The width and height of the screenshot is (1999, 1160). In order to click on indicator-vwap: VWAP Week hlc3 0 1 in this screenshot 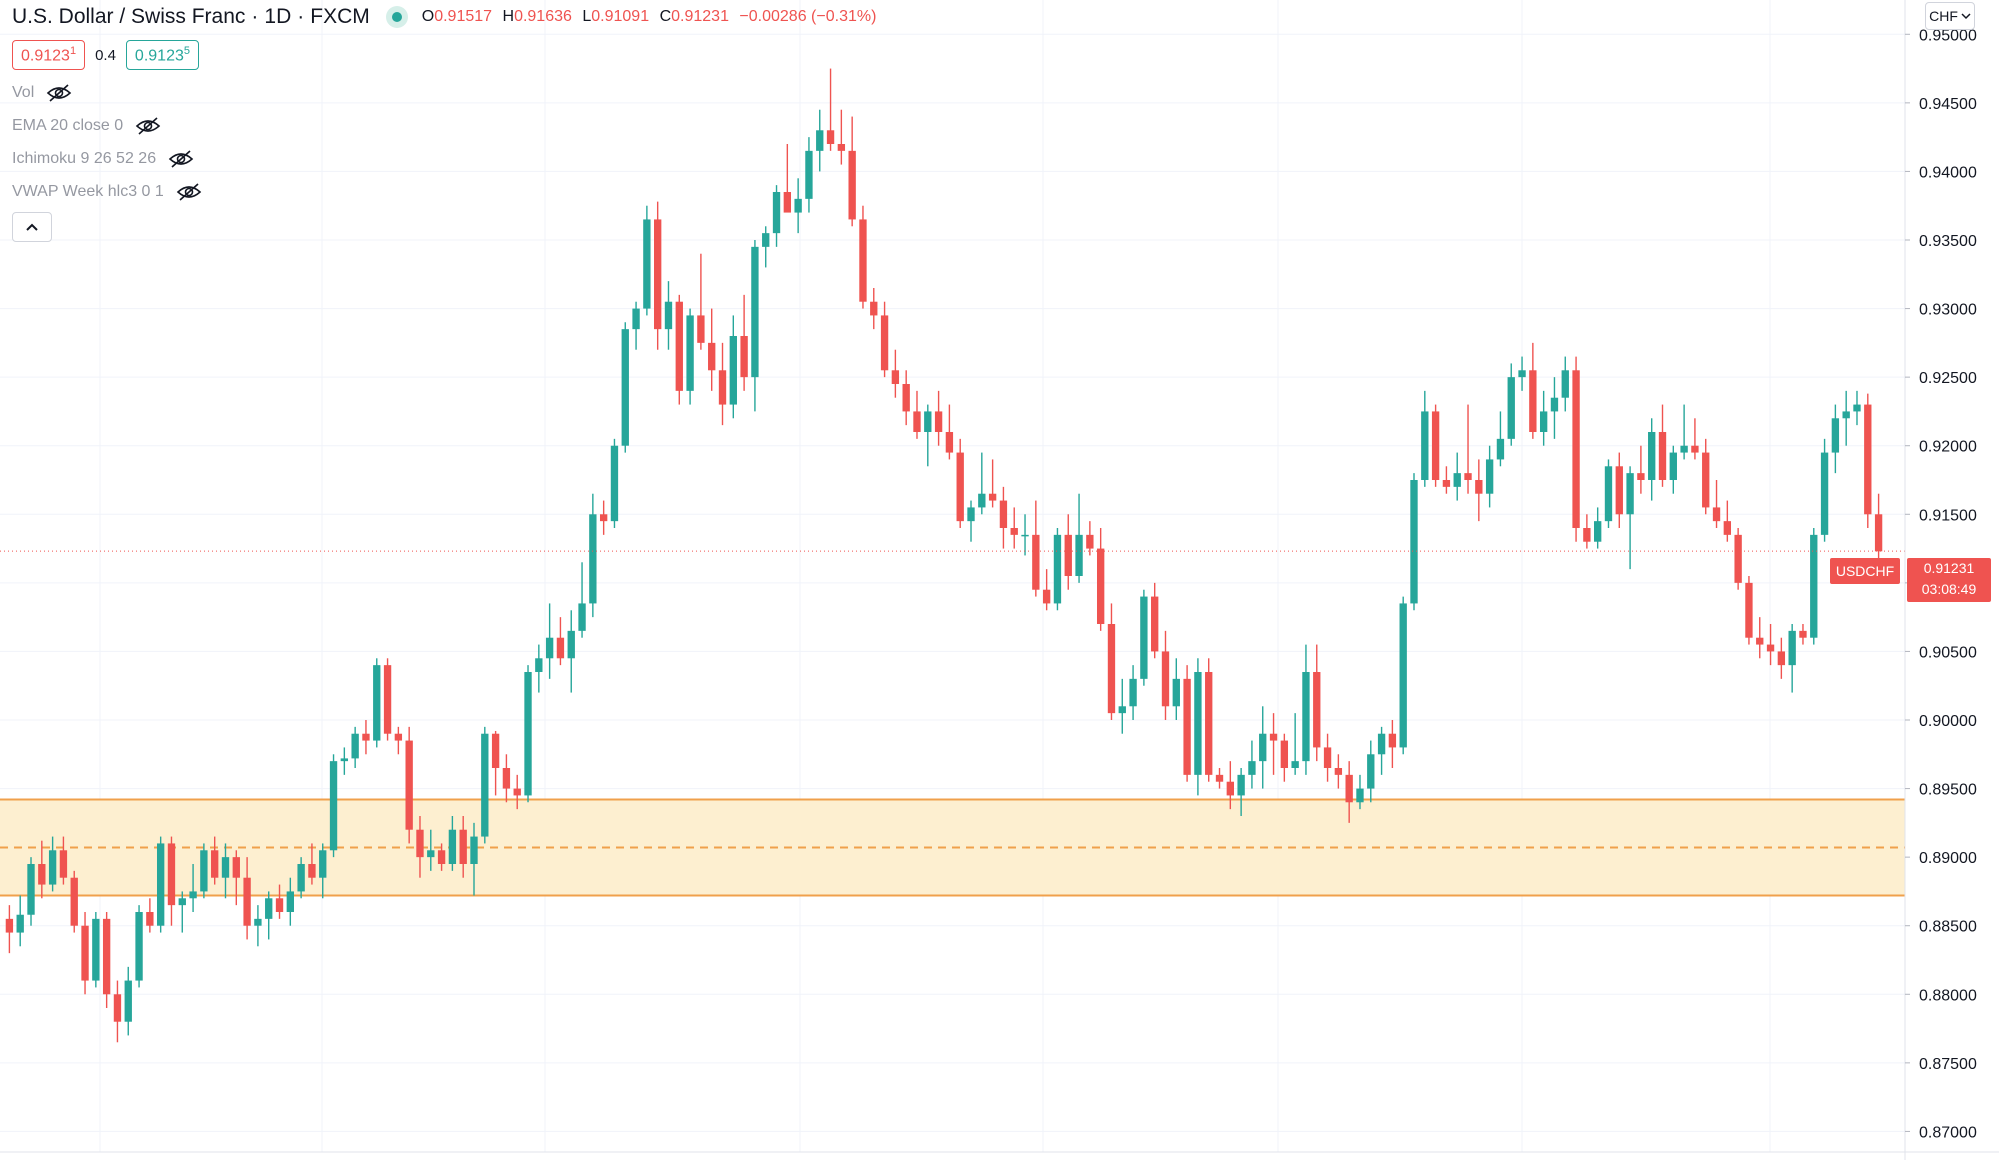, I will do `click(107, 192)`.